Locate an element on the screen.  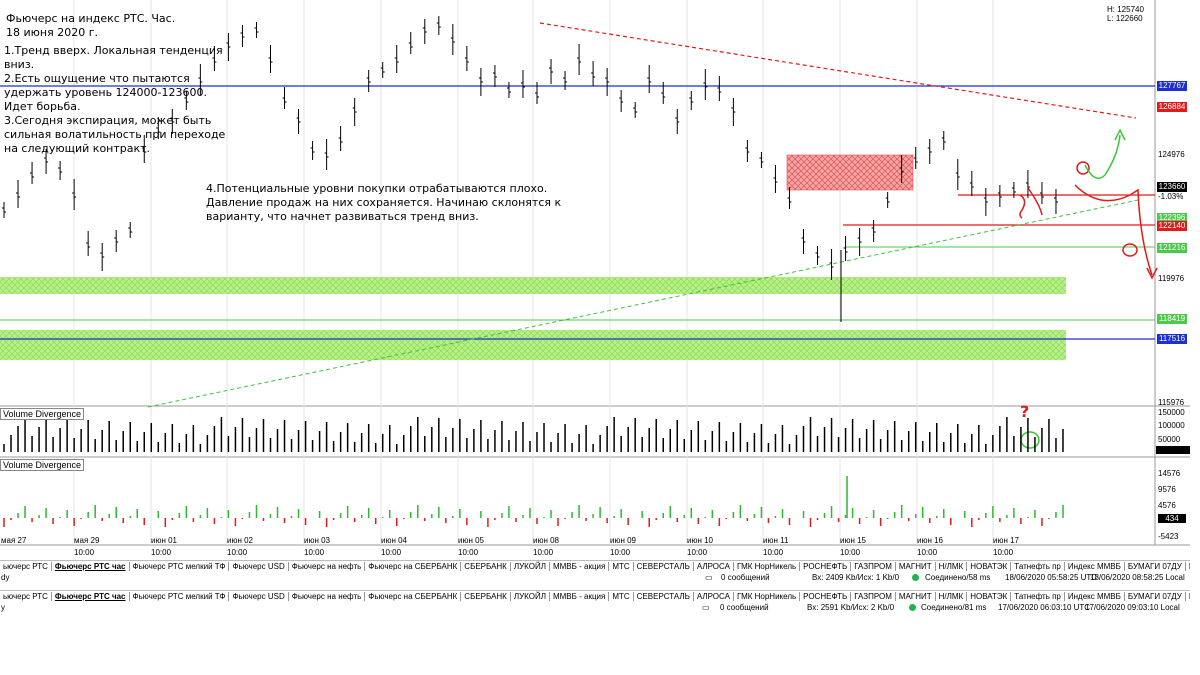
divergence-scale-4576: 4576 is located at coordinates (1167, 505).